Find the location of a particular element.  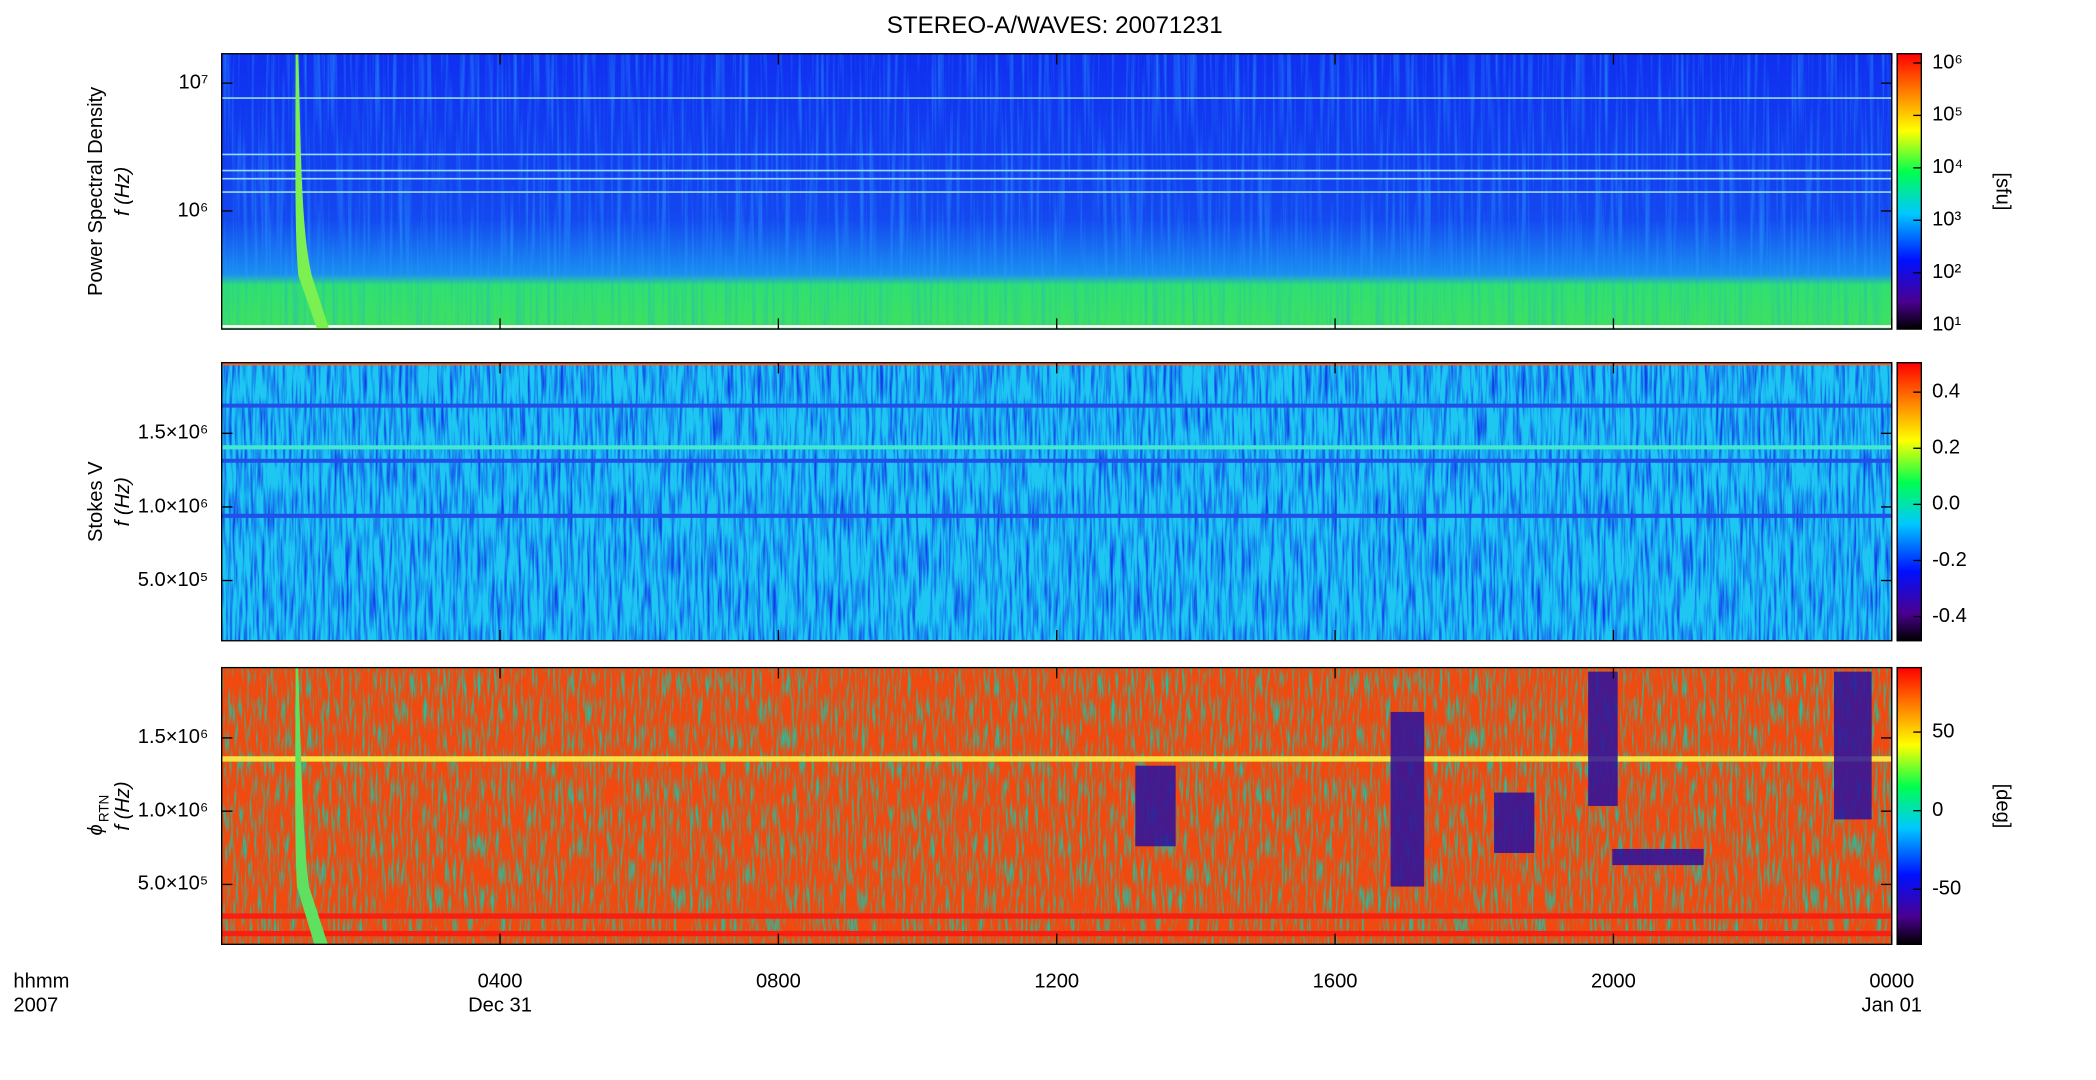

colorbar-tick-label: 50 is located at coordinates (1943, 731).